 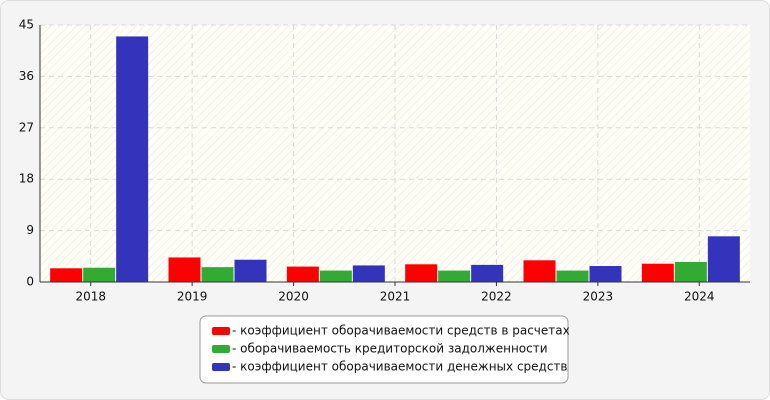 I want to click on x-tick-label: 2024, so click(x=699, y=297).